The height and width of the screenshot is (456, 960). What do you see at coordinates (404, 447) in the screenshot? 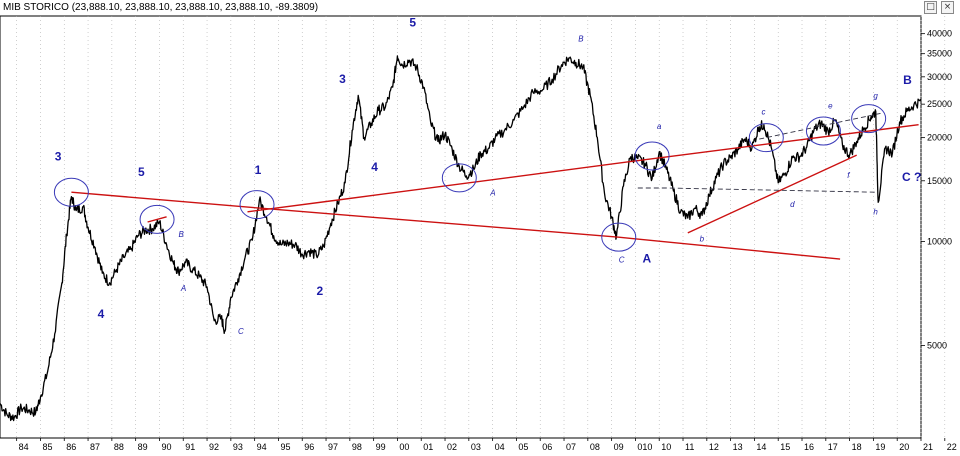
I see `x-tick-label: 00` at bounding box center [404, 447].